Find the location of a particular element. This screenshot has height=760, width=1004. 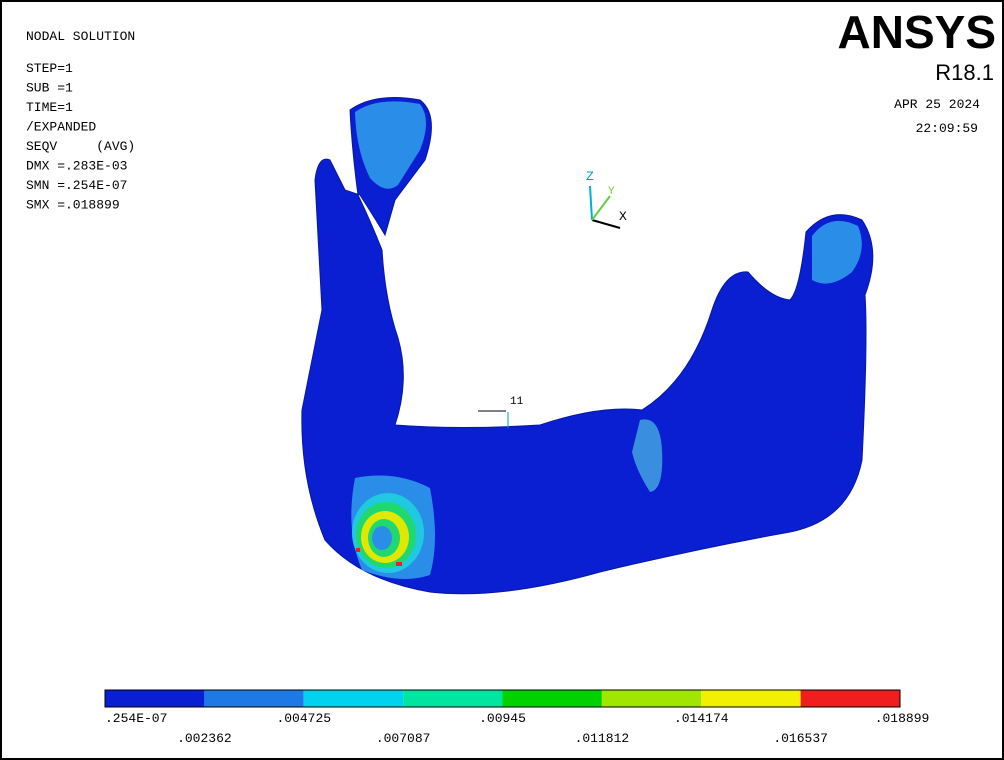

info-line: SEQV (AVG) is located at coordinates (80, 146).